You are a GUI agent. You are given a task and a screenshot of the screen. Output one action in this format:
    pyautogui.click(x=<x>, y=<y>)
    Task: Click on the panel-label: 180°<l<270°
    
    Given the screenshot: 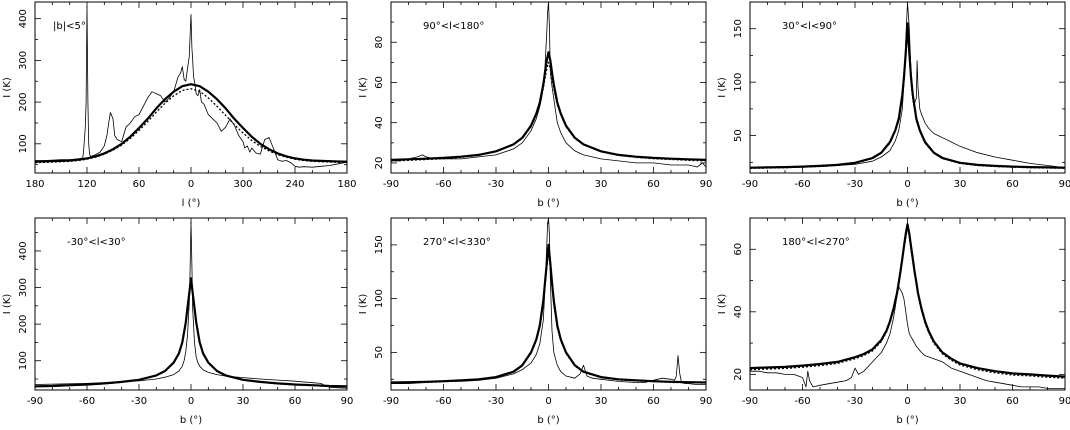 What is the action you would take?
    pyautogui.click(x=816, y=242)
    